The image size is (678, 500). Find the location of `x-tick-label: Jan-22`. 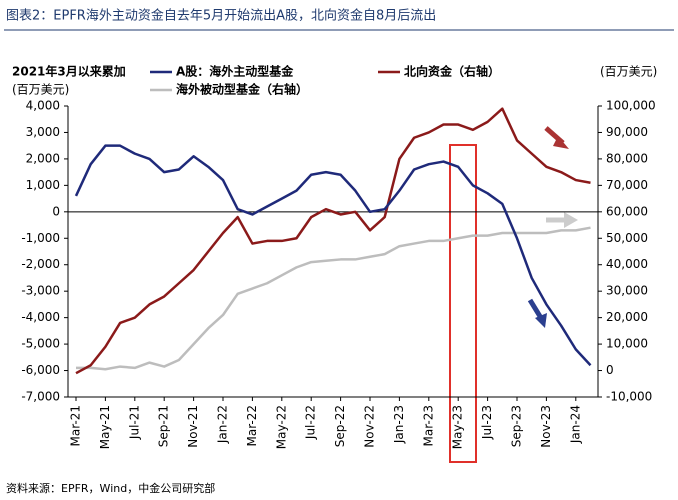

x-tick-label: Jan-22 is located at coordinates (223, 424).